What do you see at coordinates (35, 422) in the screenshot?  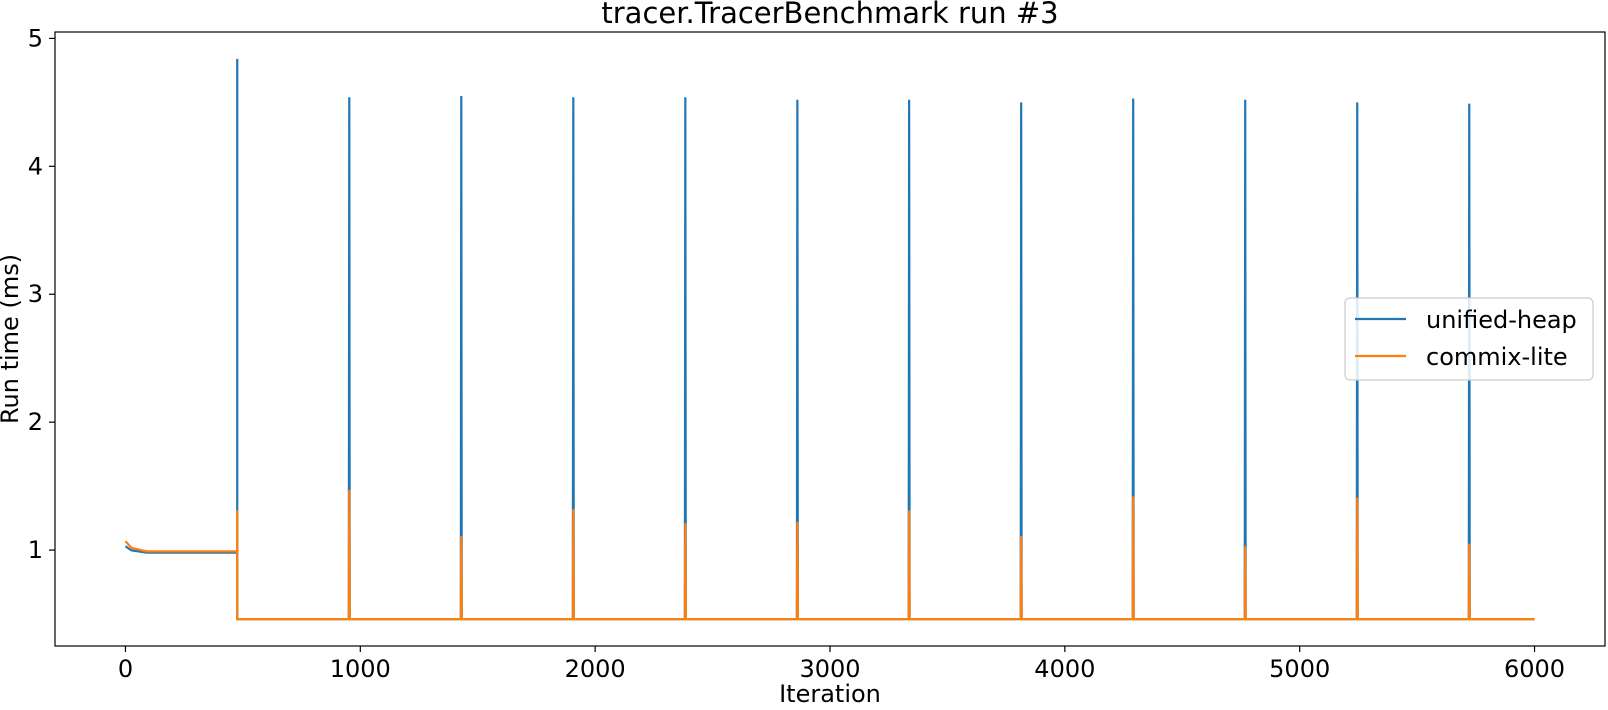 I see `y-tick-label: 2` at bounding box center [35, 422].